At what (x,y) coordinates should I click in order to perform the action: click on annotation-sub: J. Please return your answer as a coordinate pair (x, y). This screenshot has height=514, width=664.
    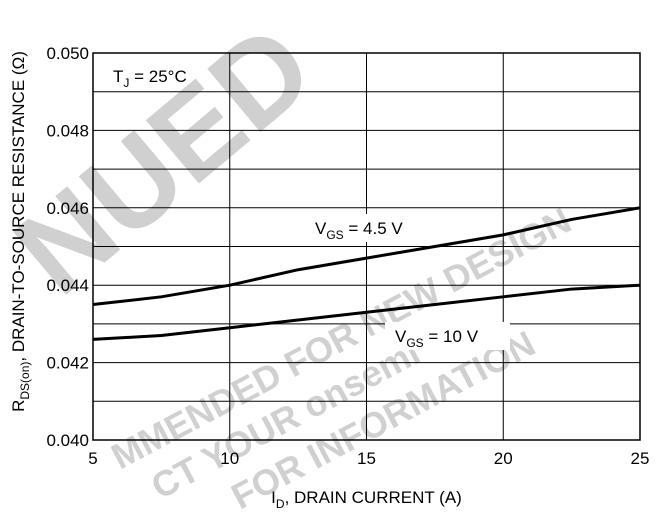
    Looking at the image, I should click on (126, 83).